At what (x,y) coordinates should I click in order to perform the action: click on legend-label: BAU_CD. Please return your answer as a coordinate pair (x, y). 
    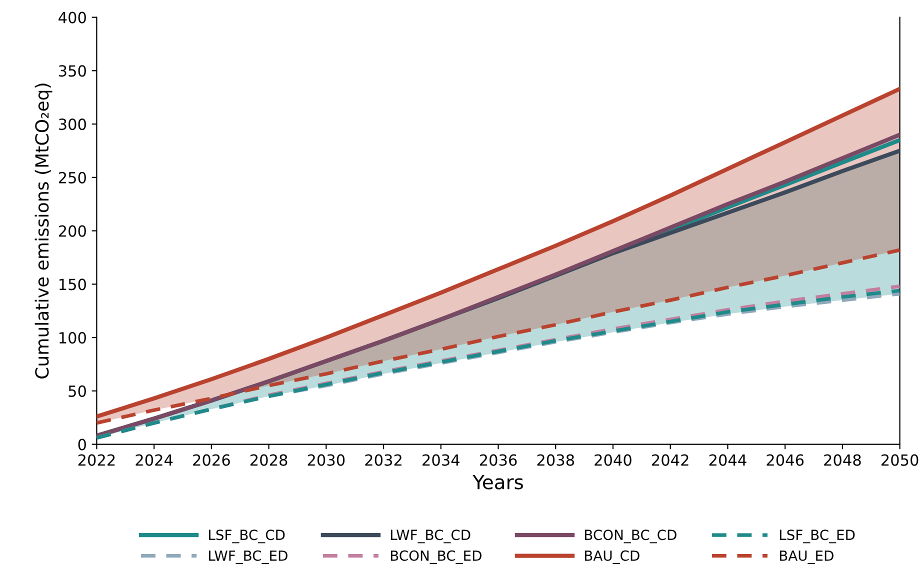
    Looking at the image, I should click on (612, 557).